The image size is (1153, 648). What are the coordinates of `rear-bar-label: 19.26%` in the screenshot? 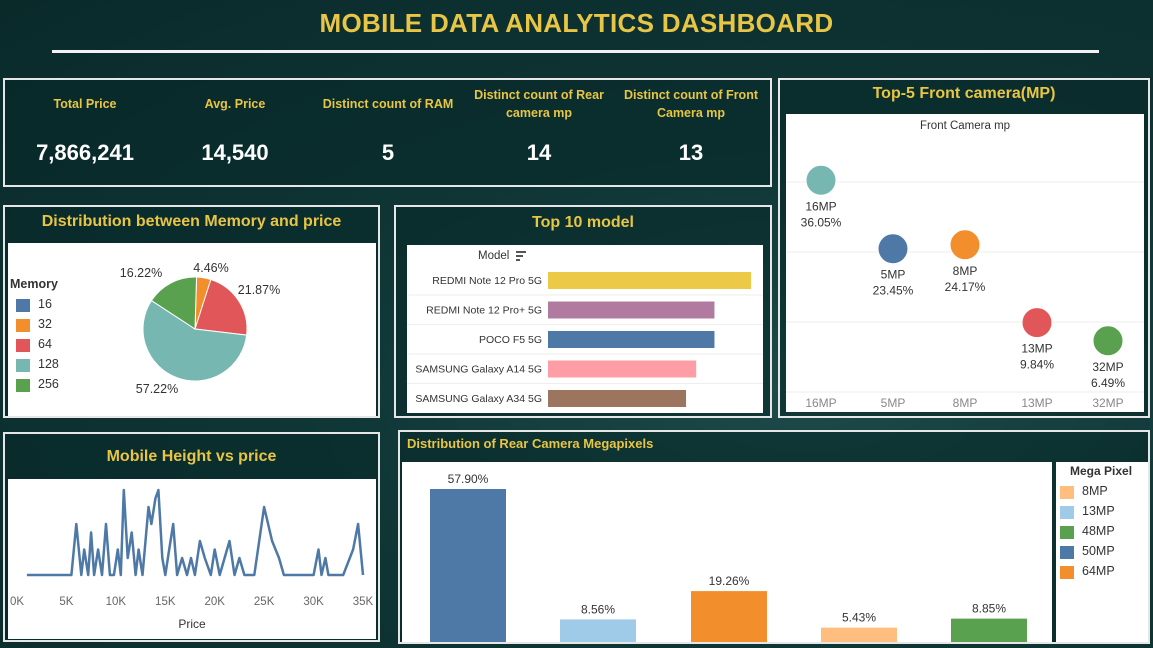 It's located at (729, 581).